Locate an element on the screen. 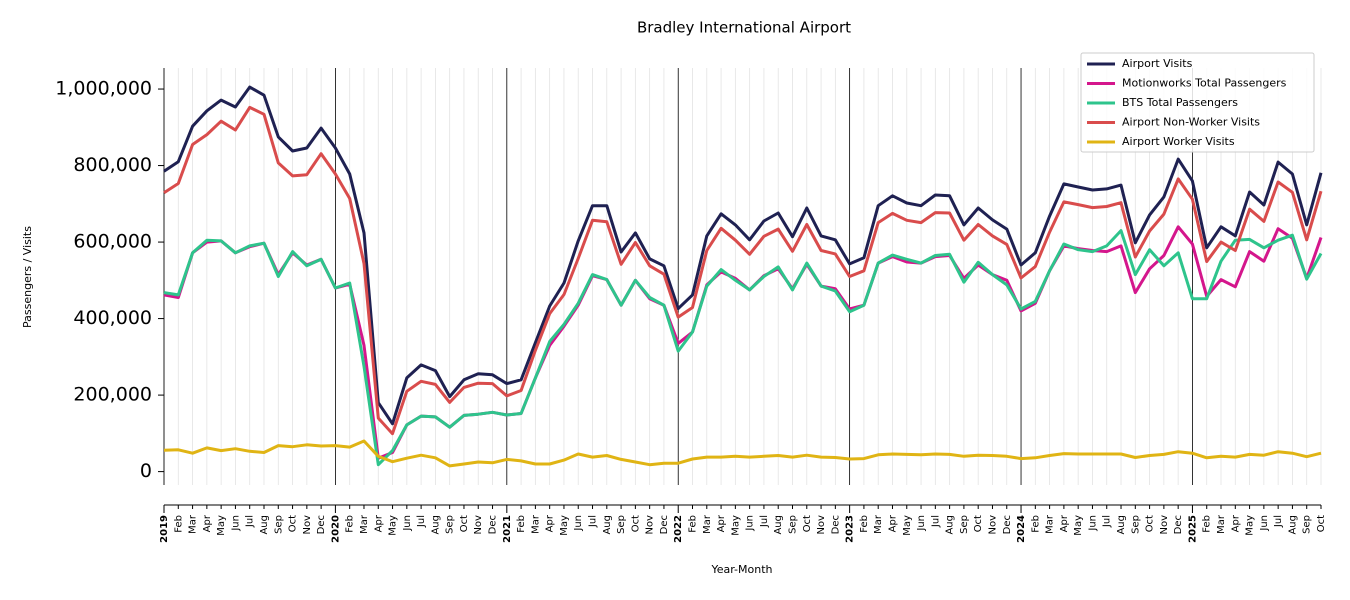  x-axis-label: Year-Month is located at coordinates (741, 569).